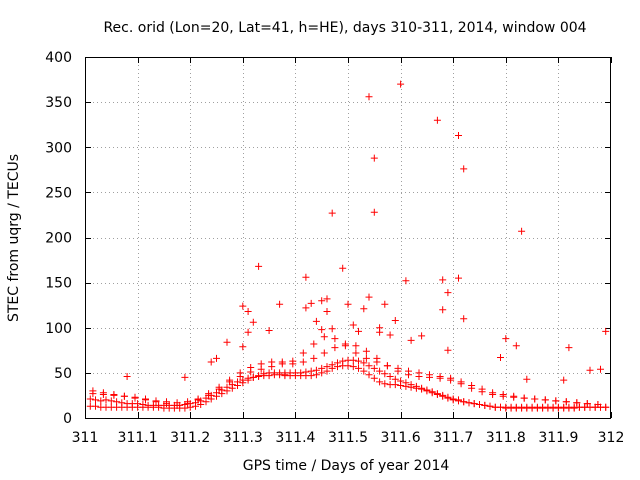  What do you see at coordinates (67, 419) in the screenshot?
I see `y-tick-label: 0` at bounding box center [67, 419].